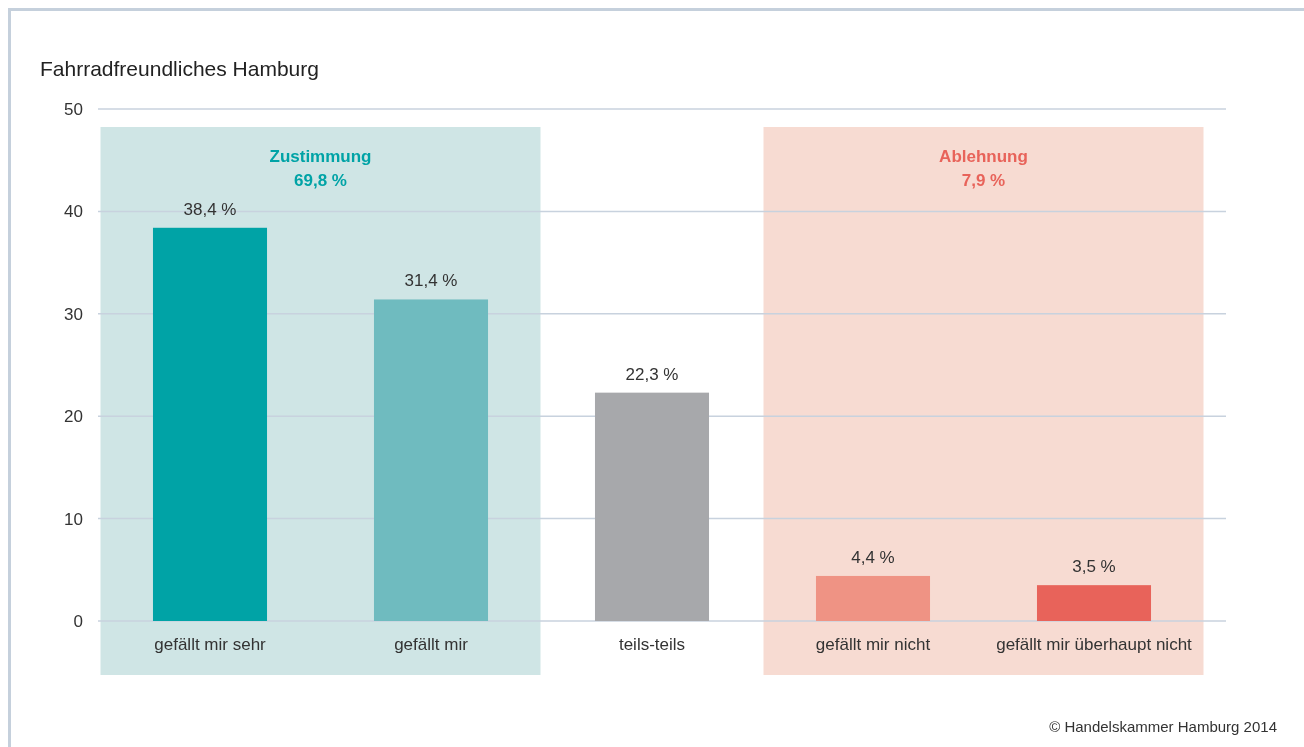 This screenshot has height=747, width=1304. Describe the element at coordinates (73, 109) in the screenshot. I see `y-tick-label: 50` at that location.